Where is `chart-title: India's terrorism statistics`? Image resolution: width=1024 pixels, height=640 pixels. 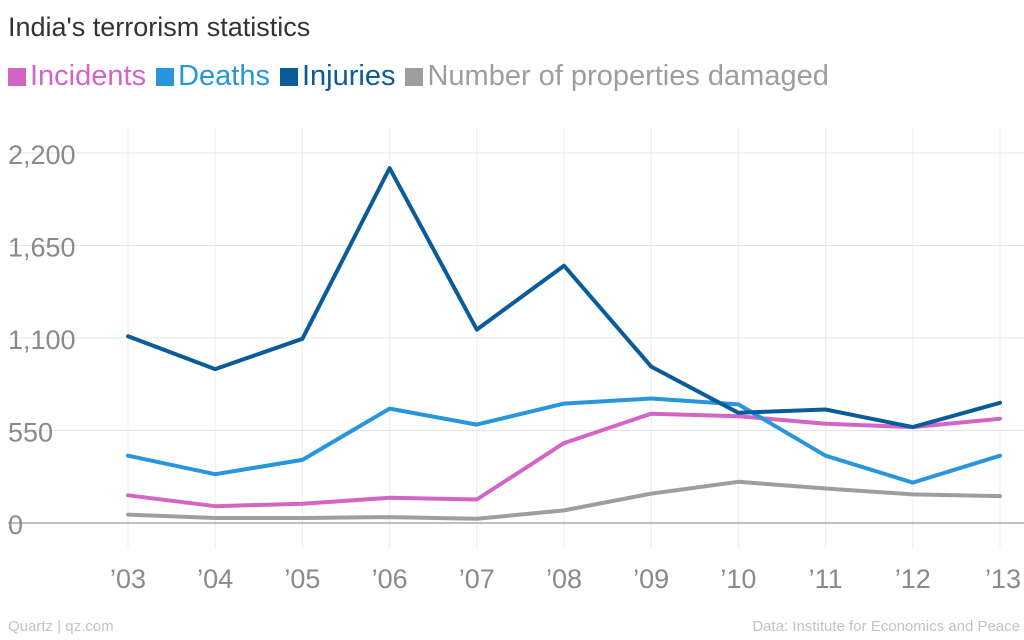
chart-title: India's terrorism statistics is located at coordinates (159, 27).